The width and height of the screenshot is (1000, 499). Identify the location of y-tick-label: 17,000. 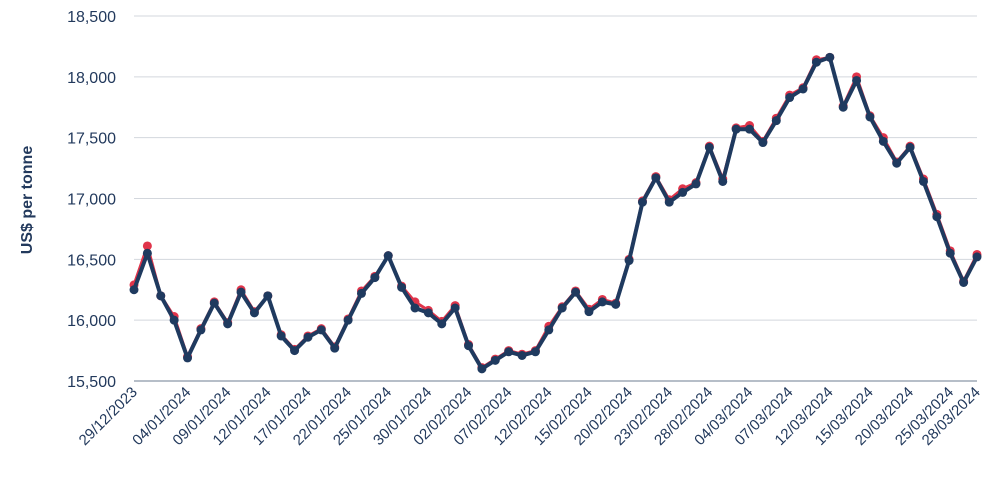
(91, 200).